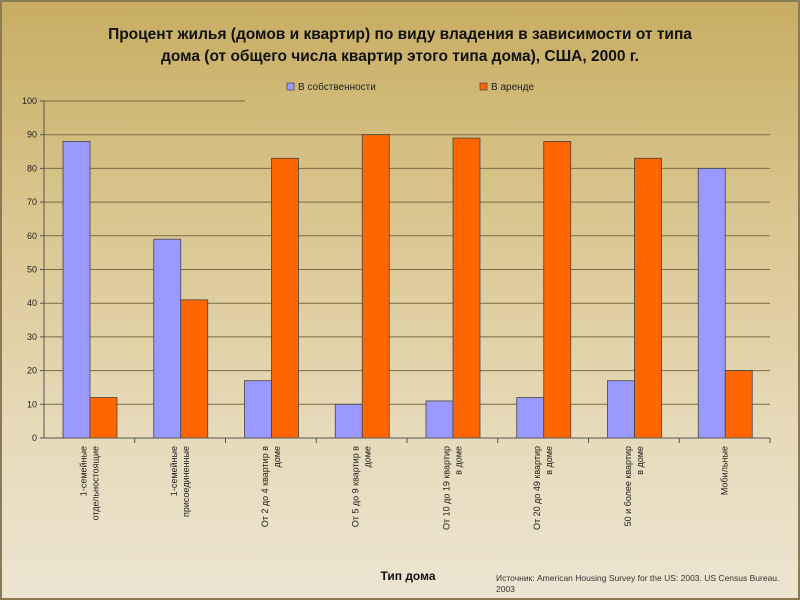 The image size is (800, 600). What do you see at coordinates (446, 488) in the screenshot?
I see `x-tick-label-line: От 10 до 19 квартир` at bounding box center [446, 488].